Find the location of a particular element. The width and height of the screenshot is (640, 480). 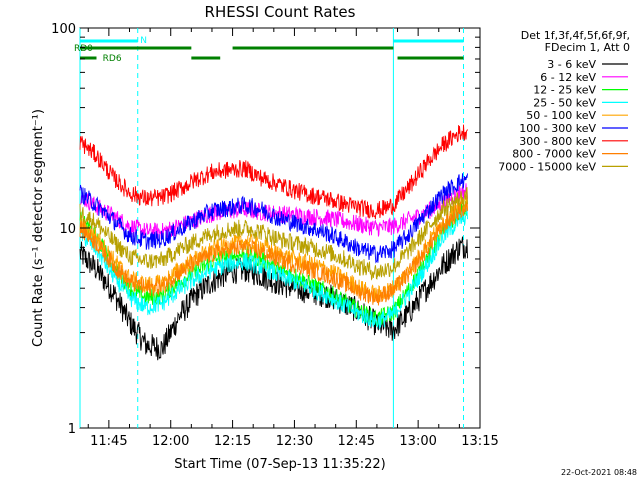

flag-label-rd6: RD6 is located at coordinates (112, 59).